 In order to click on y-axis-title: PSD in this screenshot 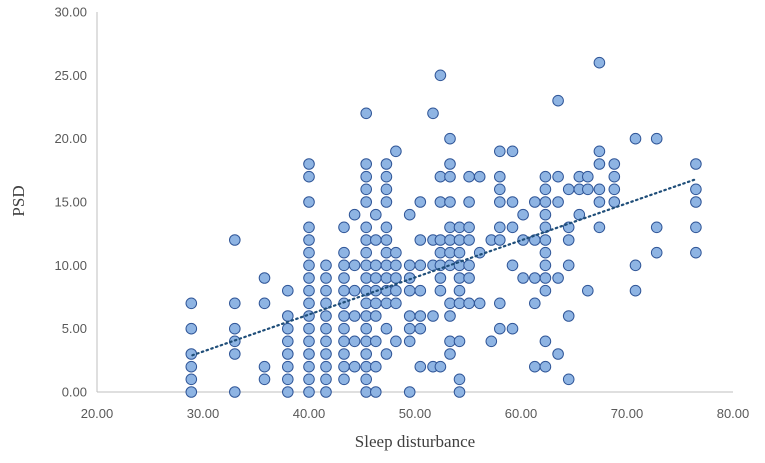, I will do `click(18, 200)`.